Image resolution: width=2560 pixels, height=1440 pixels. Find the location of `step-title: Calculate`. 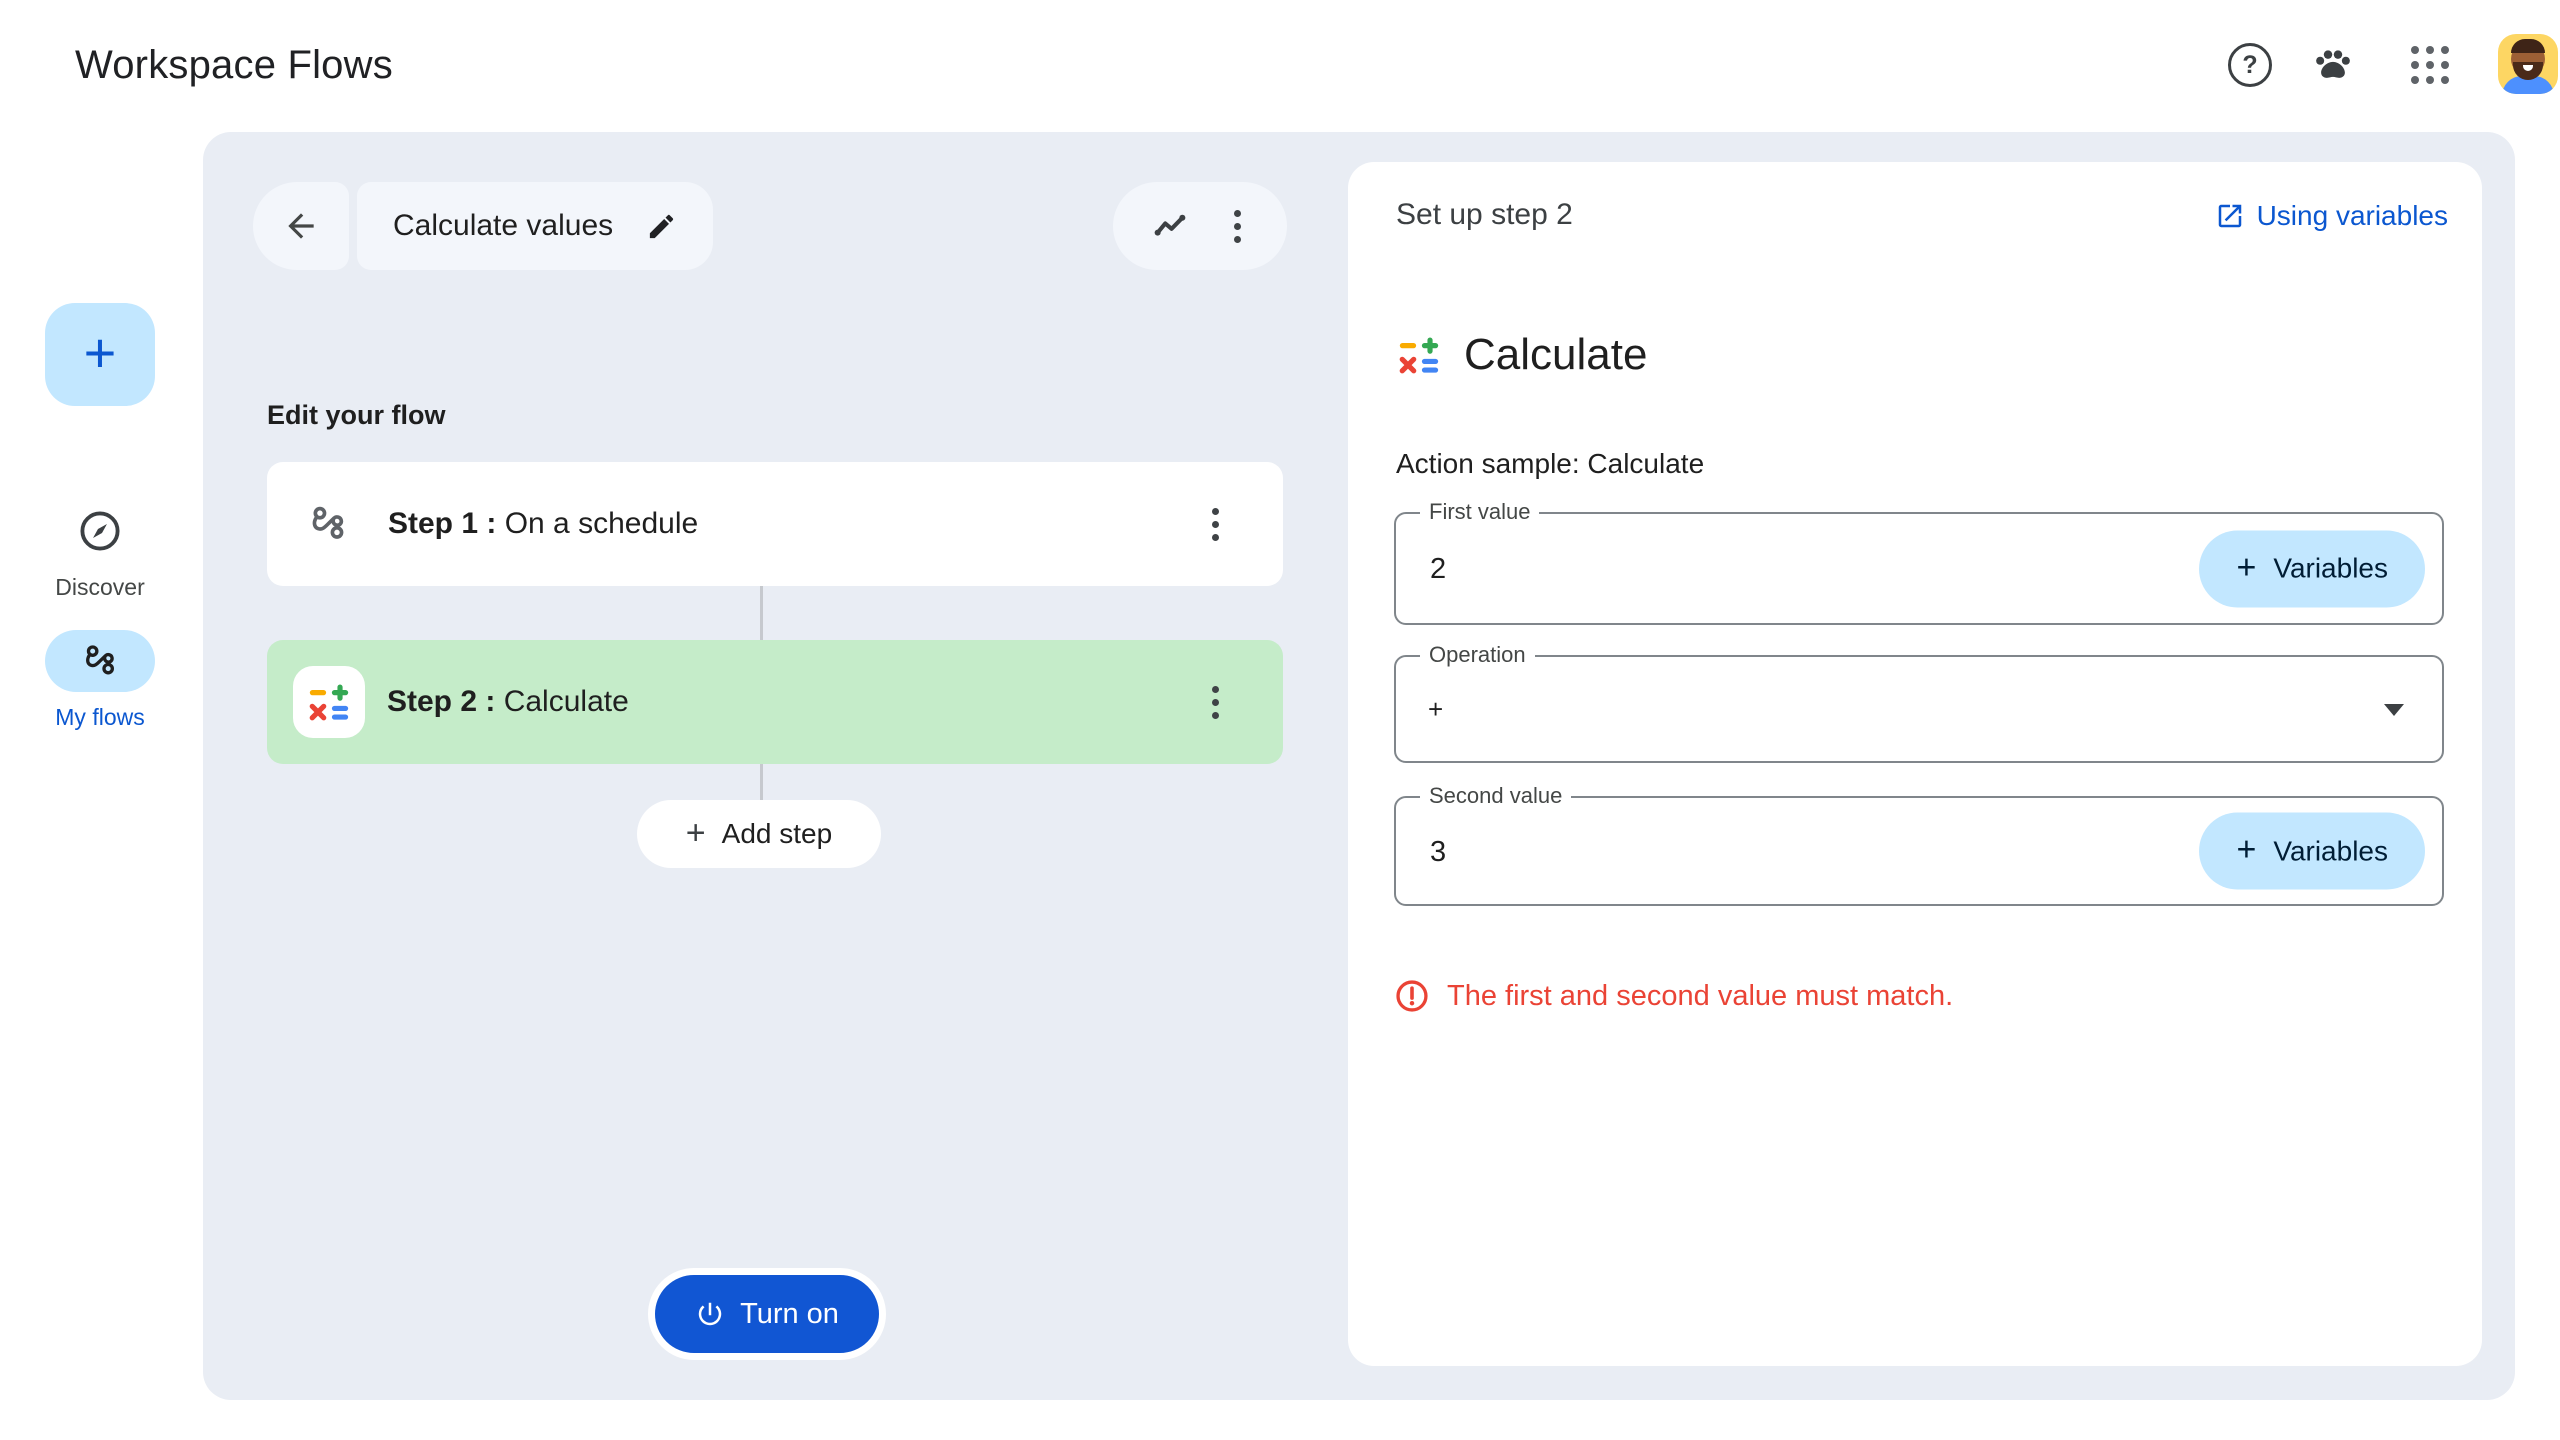

step-title: Calculate is located at coordinates (566, 701).